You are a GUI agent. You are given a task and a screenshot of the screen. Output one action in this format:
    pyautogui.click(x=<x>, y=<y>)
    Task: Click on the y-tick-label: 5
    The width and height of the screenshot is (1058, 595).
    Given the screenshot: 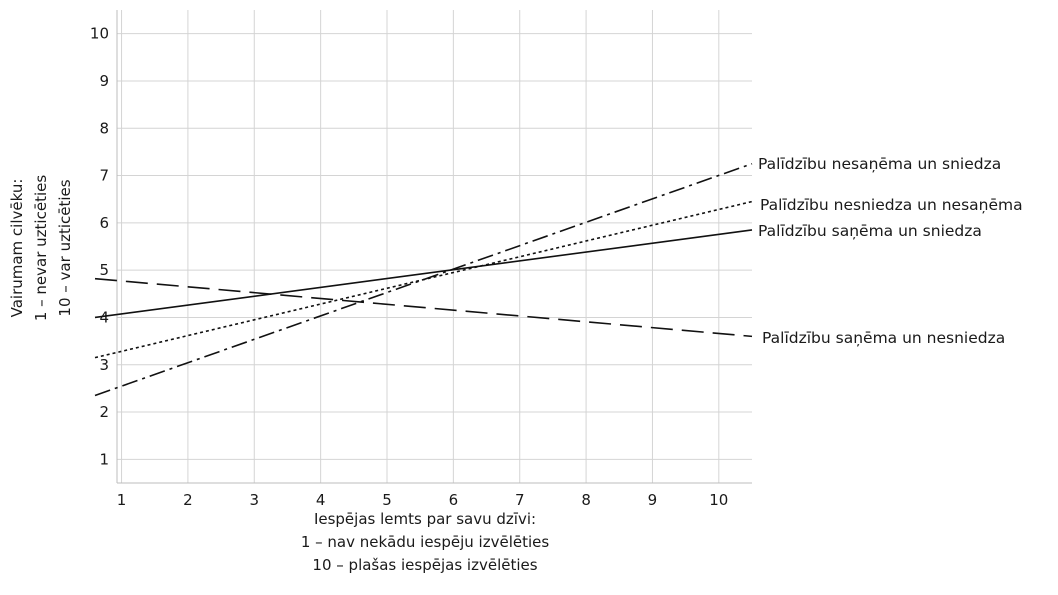 What is the action you would take?
    pyautogui.click(x=104, y=270)
    